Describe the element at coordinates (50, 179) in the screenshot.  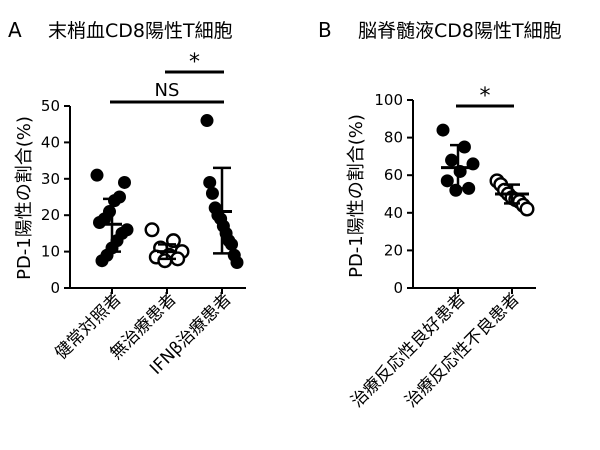
I see `panel-a-y-tick-label: 30` at that location.